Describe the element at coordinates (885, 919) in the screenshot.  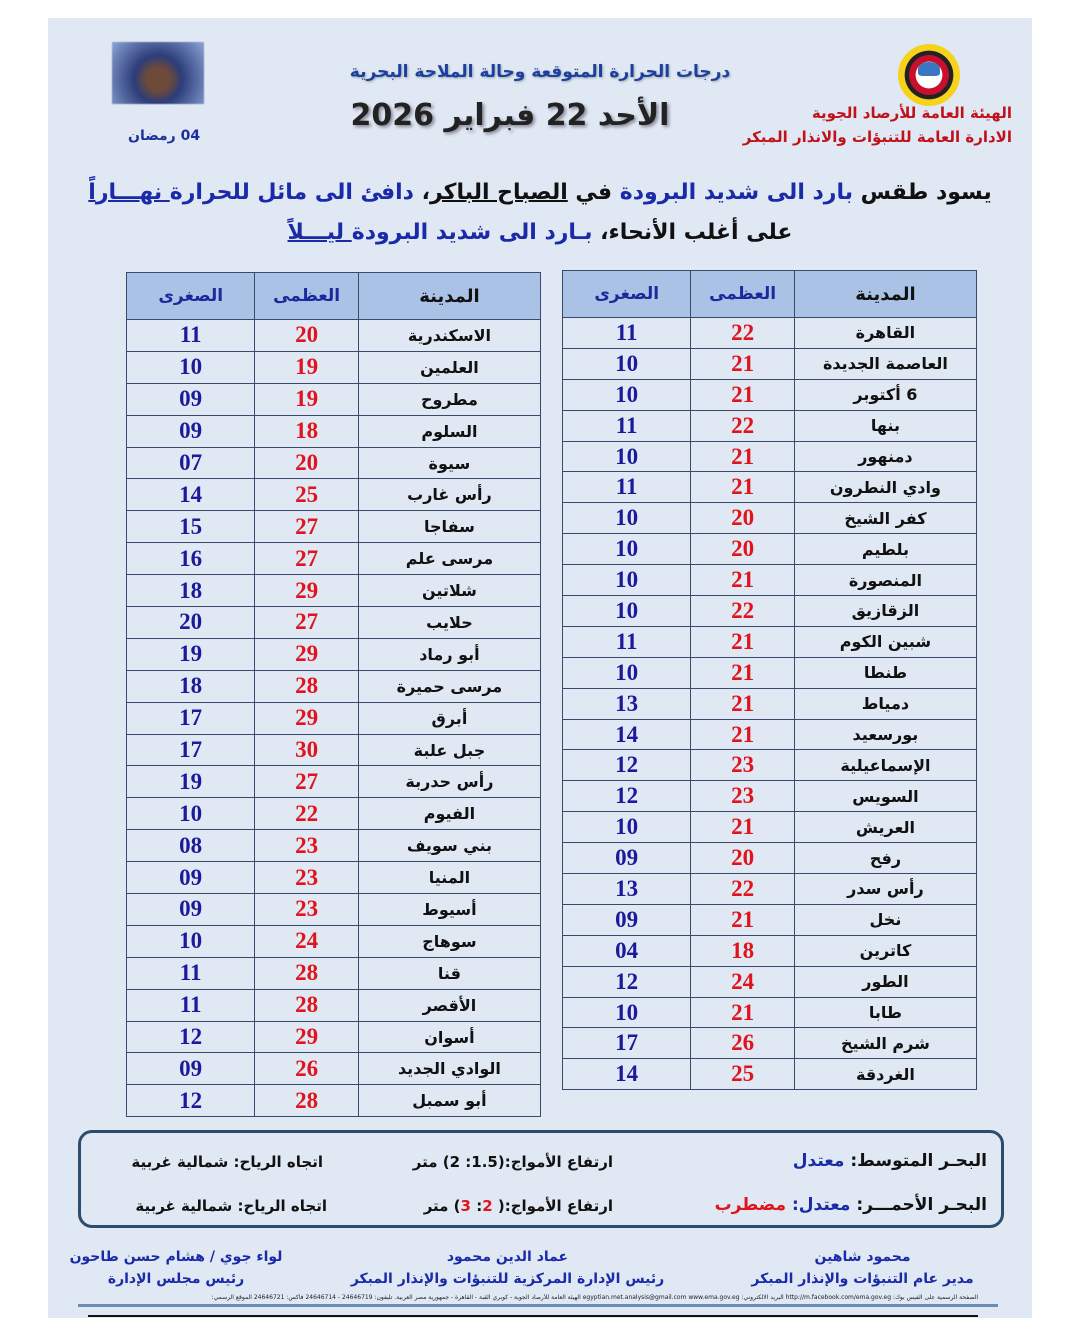
I see `city-name: نخل` at that location.